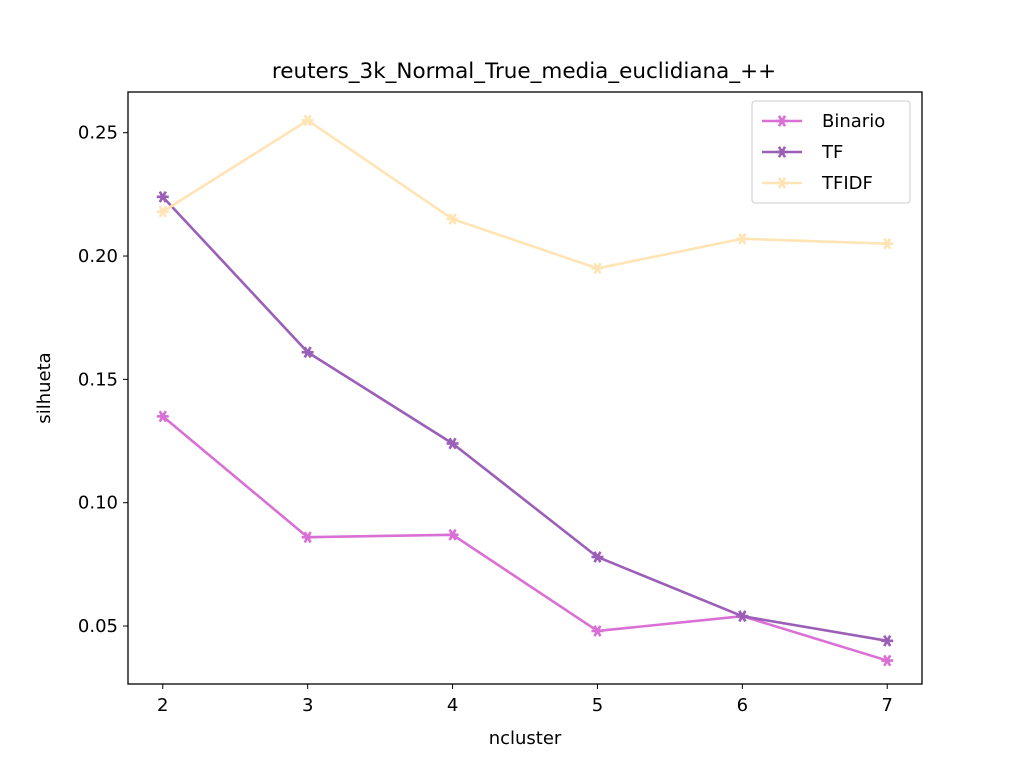  I want to click on x-tick-label: 2, so click(162, 705).